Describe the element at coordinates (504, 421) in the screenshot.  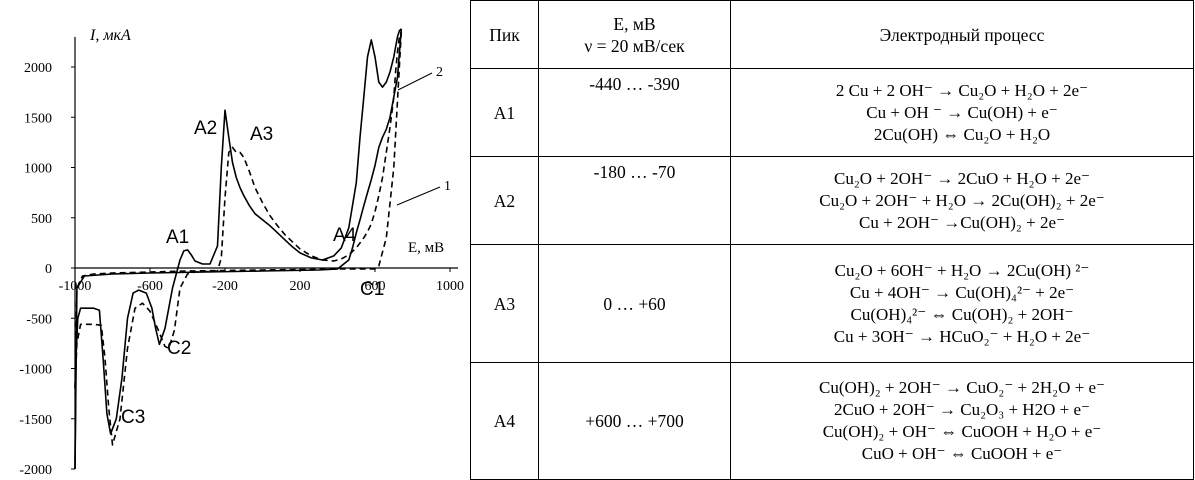
I see `peak-cell: A4` at that location.